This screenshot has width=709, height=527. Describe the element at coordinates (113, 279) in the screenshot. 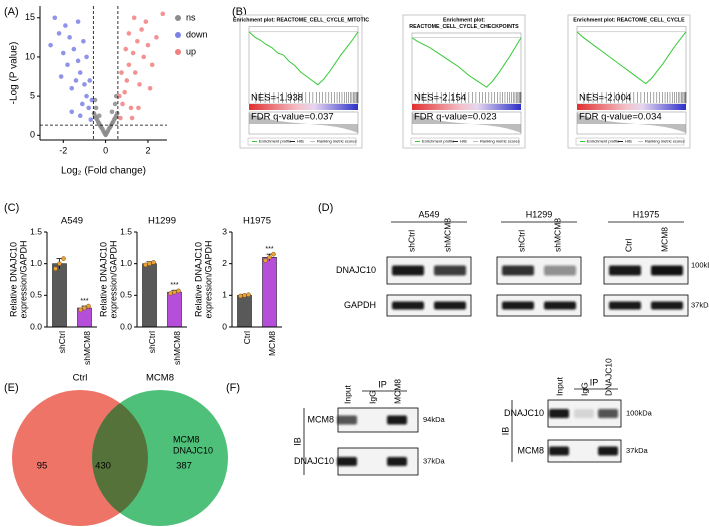

I see `y-axis-label: expression/GAPDH` at that location.